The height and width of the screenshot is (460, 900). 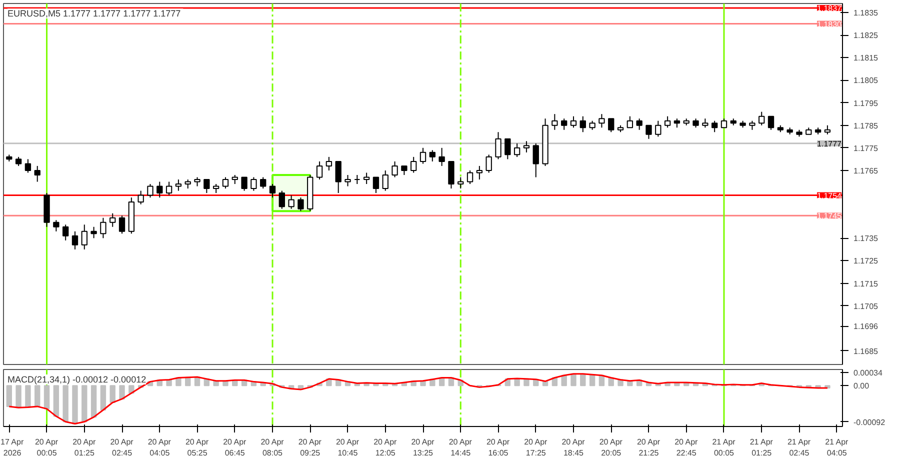 What do you see at coordinates (235, 448) in the screenshot?
I see `x-tick-label: 20 Apr 06:45` at bounding box center [235, 448].